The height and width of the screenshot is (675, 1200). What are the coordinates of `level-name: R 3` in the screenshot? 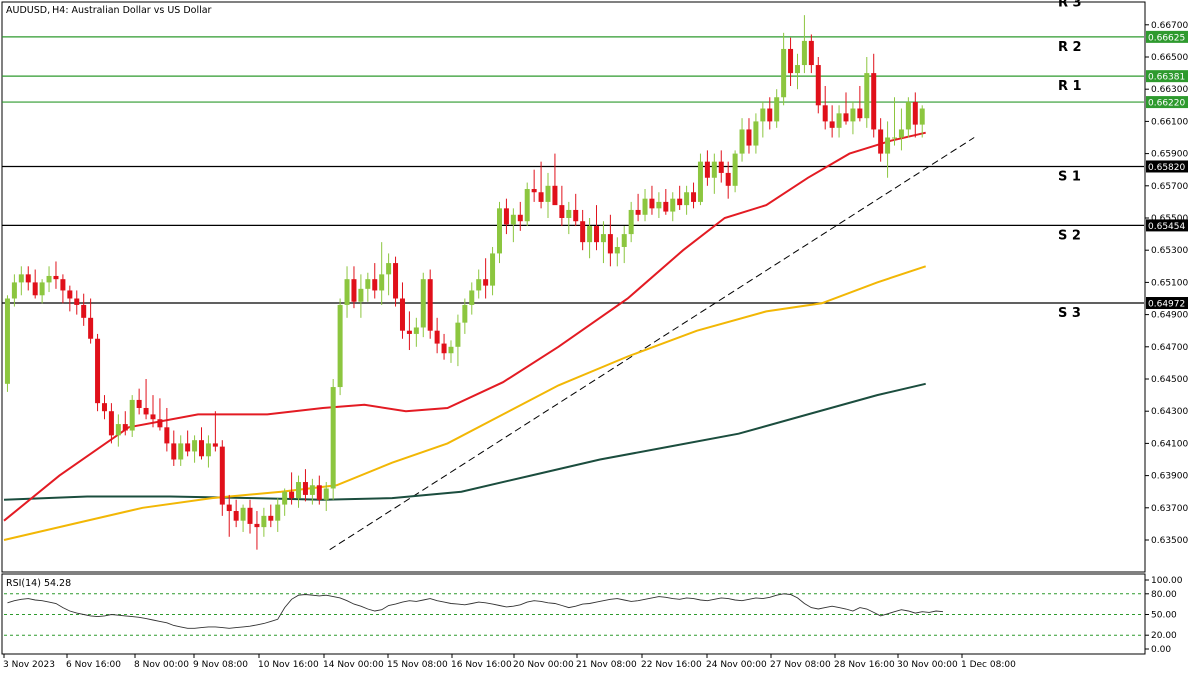 It's located at (1070, 5).